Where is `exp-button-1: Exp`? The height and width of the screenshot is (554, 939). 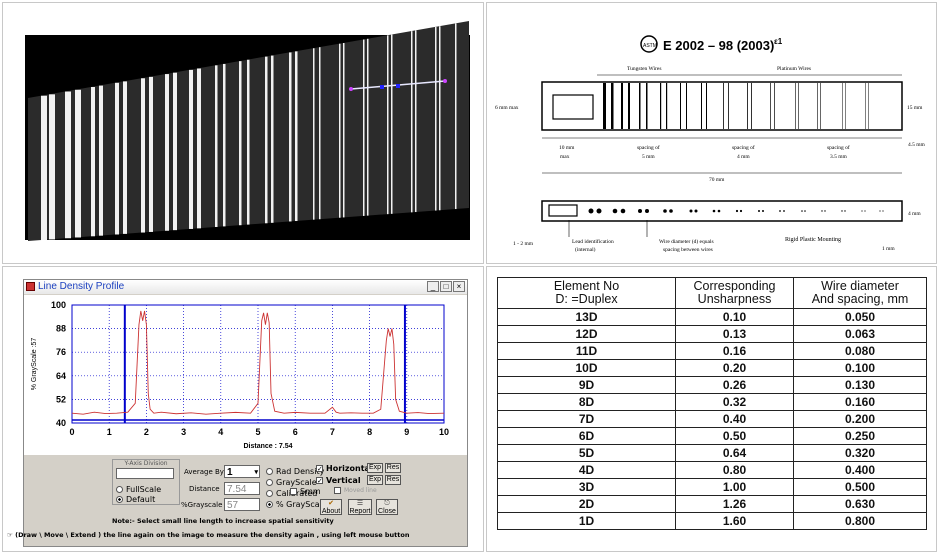
exp-button-1: Exp is located at coordinates (375, 468).